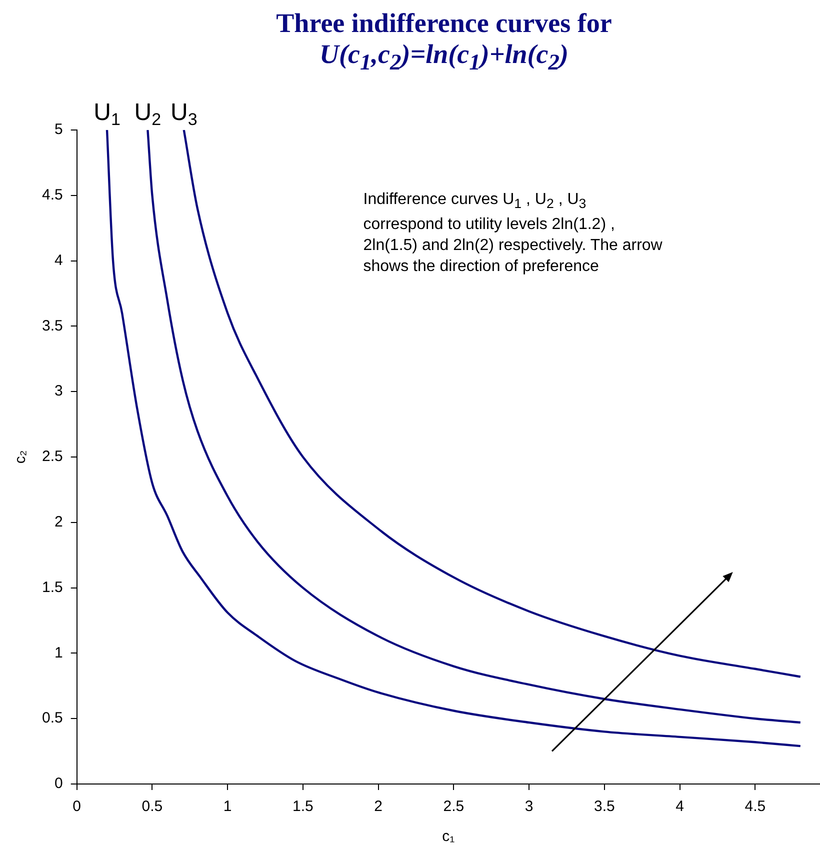 The height and width of the screenshot is (848, 820). Describe the element at coordinates (52, 325) in the screenshot. I see `y-tick-label: 3.5` at that location.